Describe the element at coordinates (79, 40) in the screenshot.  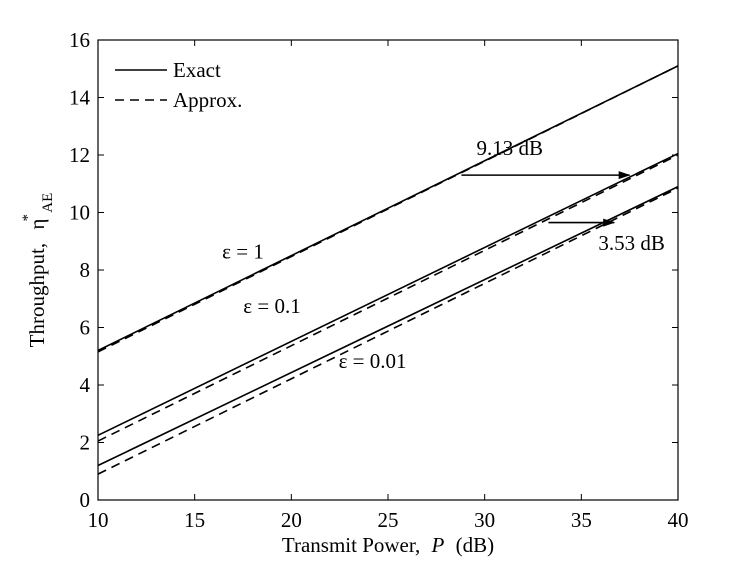
I see `y-tick-label: 16` at that location.